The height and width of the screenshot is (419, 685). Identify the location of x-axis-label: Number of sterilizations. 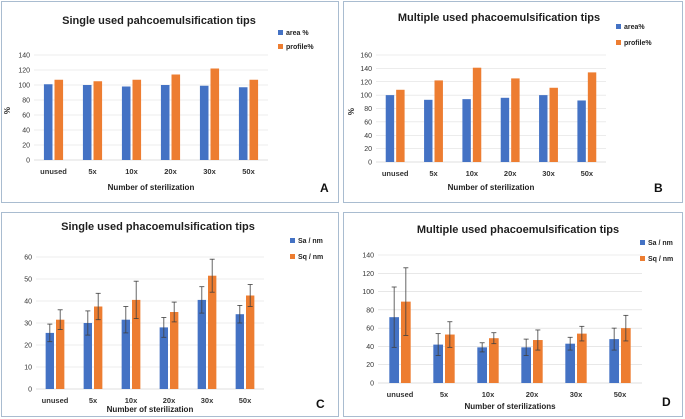
(510, 406).